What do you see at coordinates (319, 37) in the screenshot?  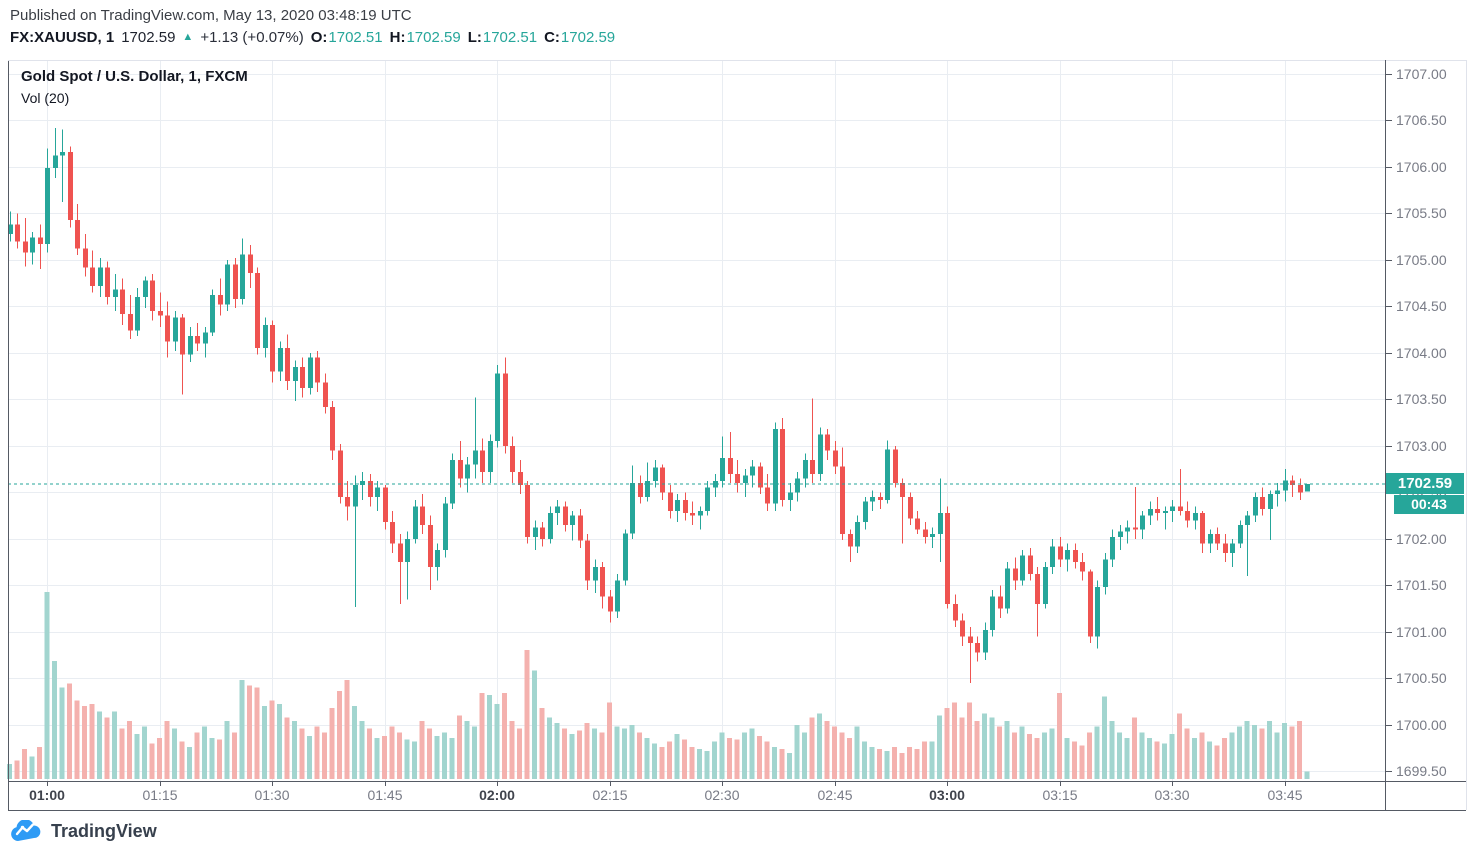 I see `open-label: O:` at bounding box center [319, 37].